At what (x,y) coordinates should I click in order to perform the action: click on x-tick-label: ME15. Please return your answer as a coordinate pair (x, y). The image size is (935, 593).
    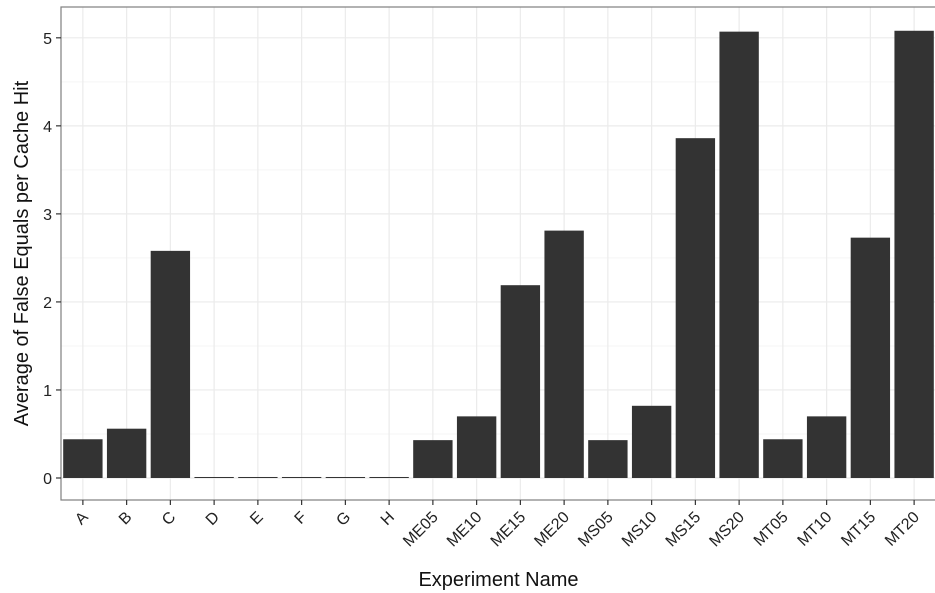
    Looking at the image, I should click on (509, 530).